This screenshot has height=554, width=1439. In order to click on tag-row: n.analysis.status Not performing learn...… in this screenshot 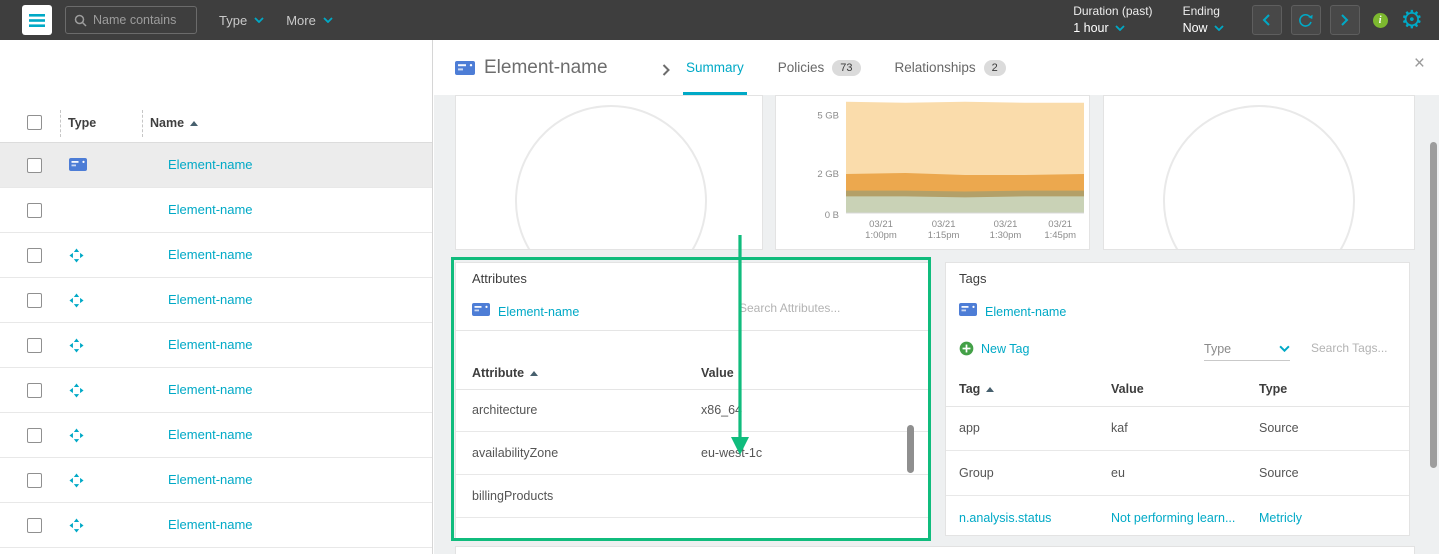, I will do `click(1177, 515)`.